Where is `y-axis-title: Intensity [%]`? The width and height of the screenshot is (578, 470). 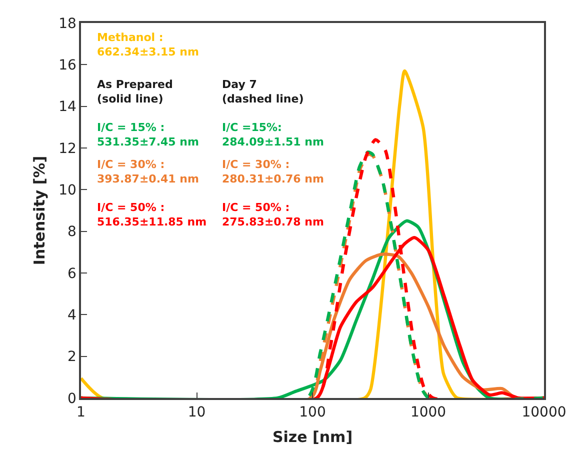 y-axis-title: Intensity [%] is located at coordinates (39, 211).